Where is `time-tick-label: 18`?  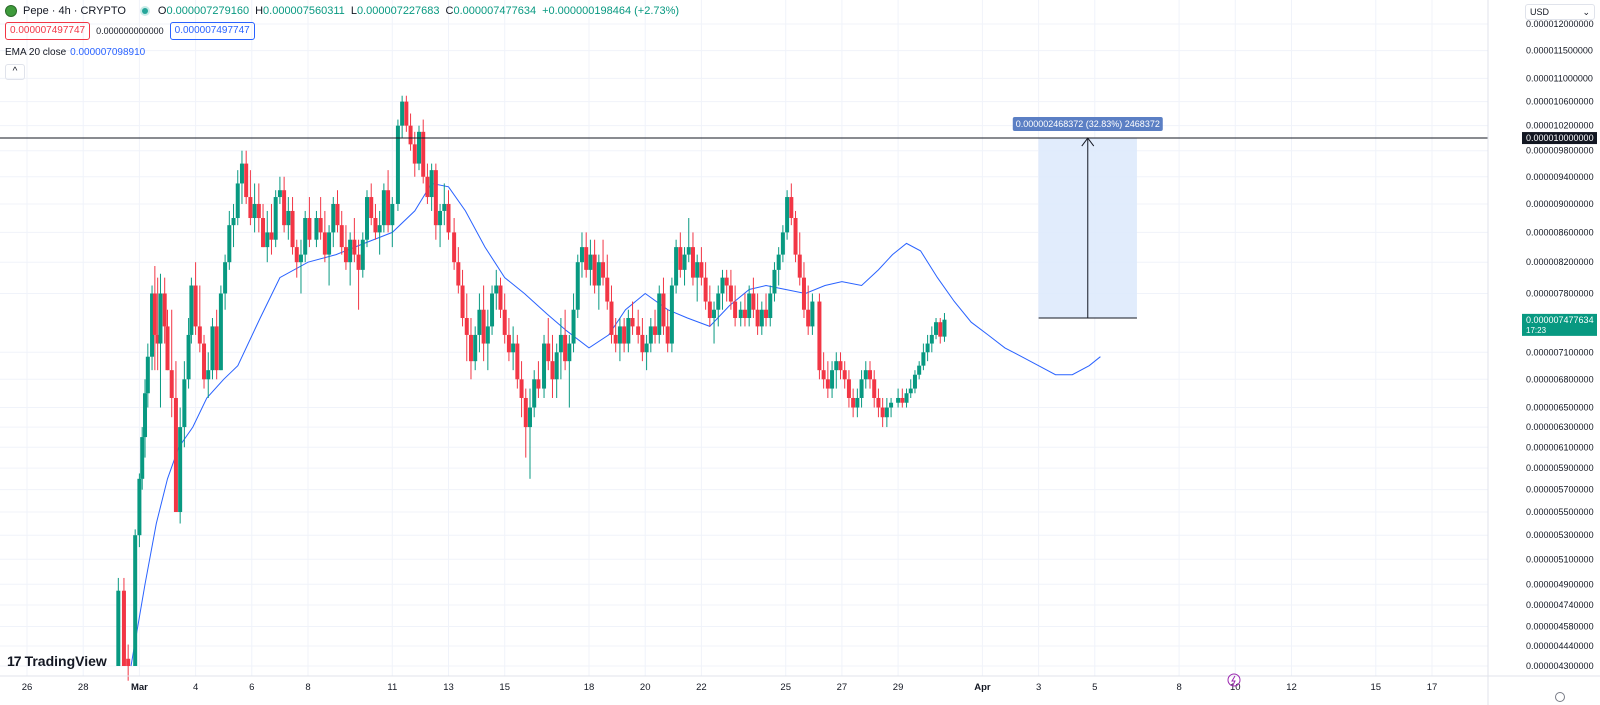 time-tick-label: 18 is located at coordinates (589, 687).